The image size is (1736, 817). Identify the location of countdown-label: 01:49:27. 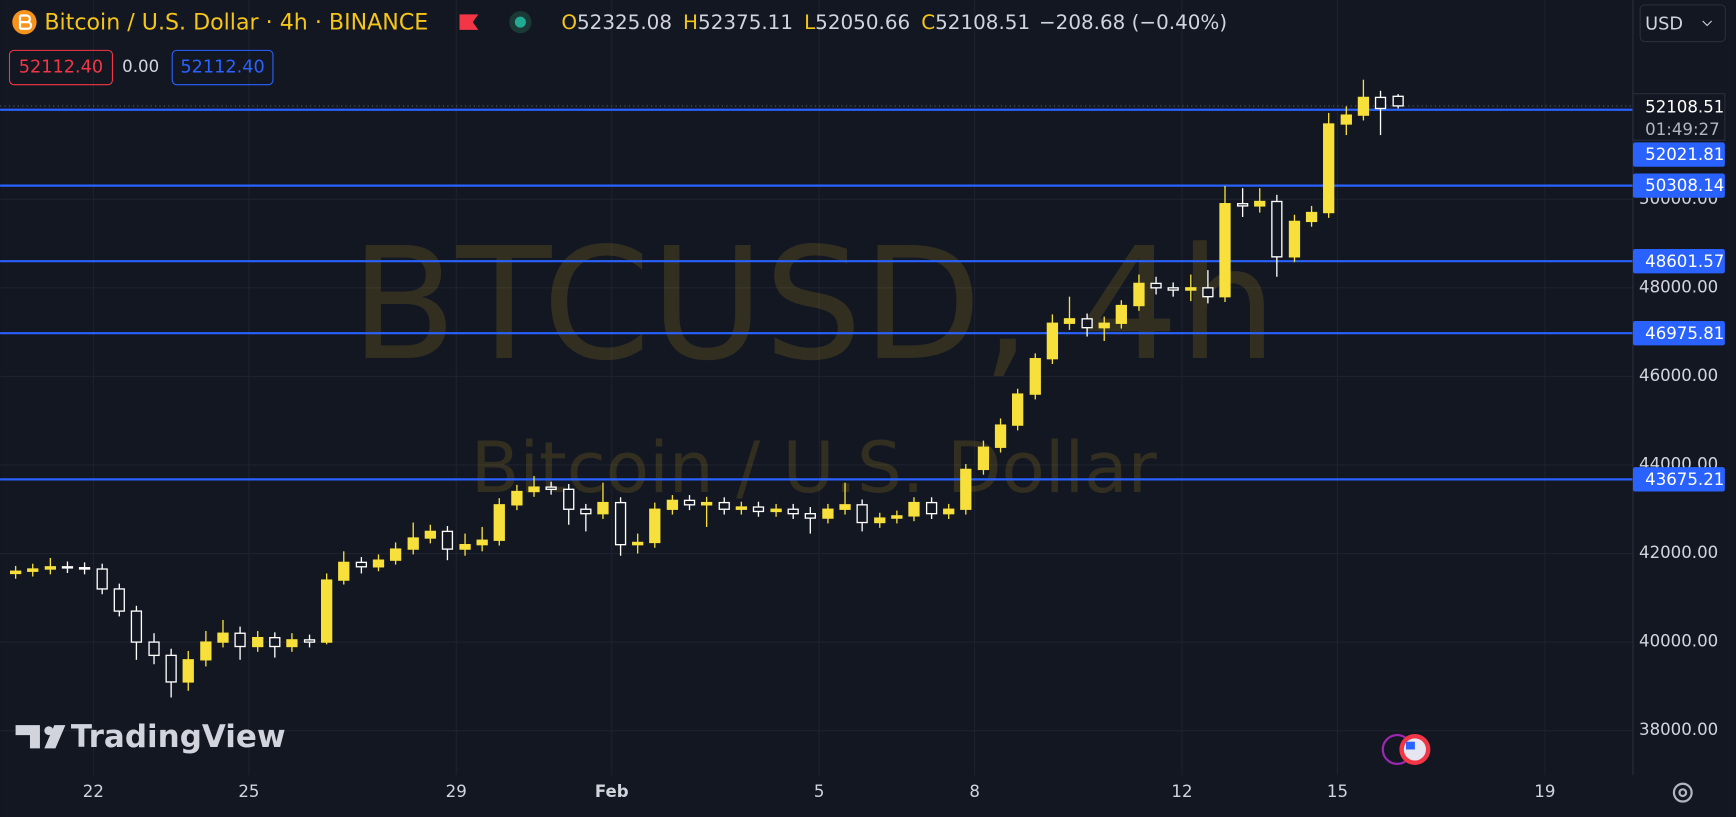
(1682, 129).